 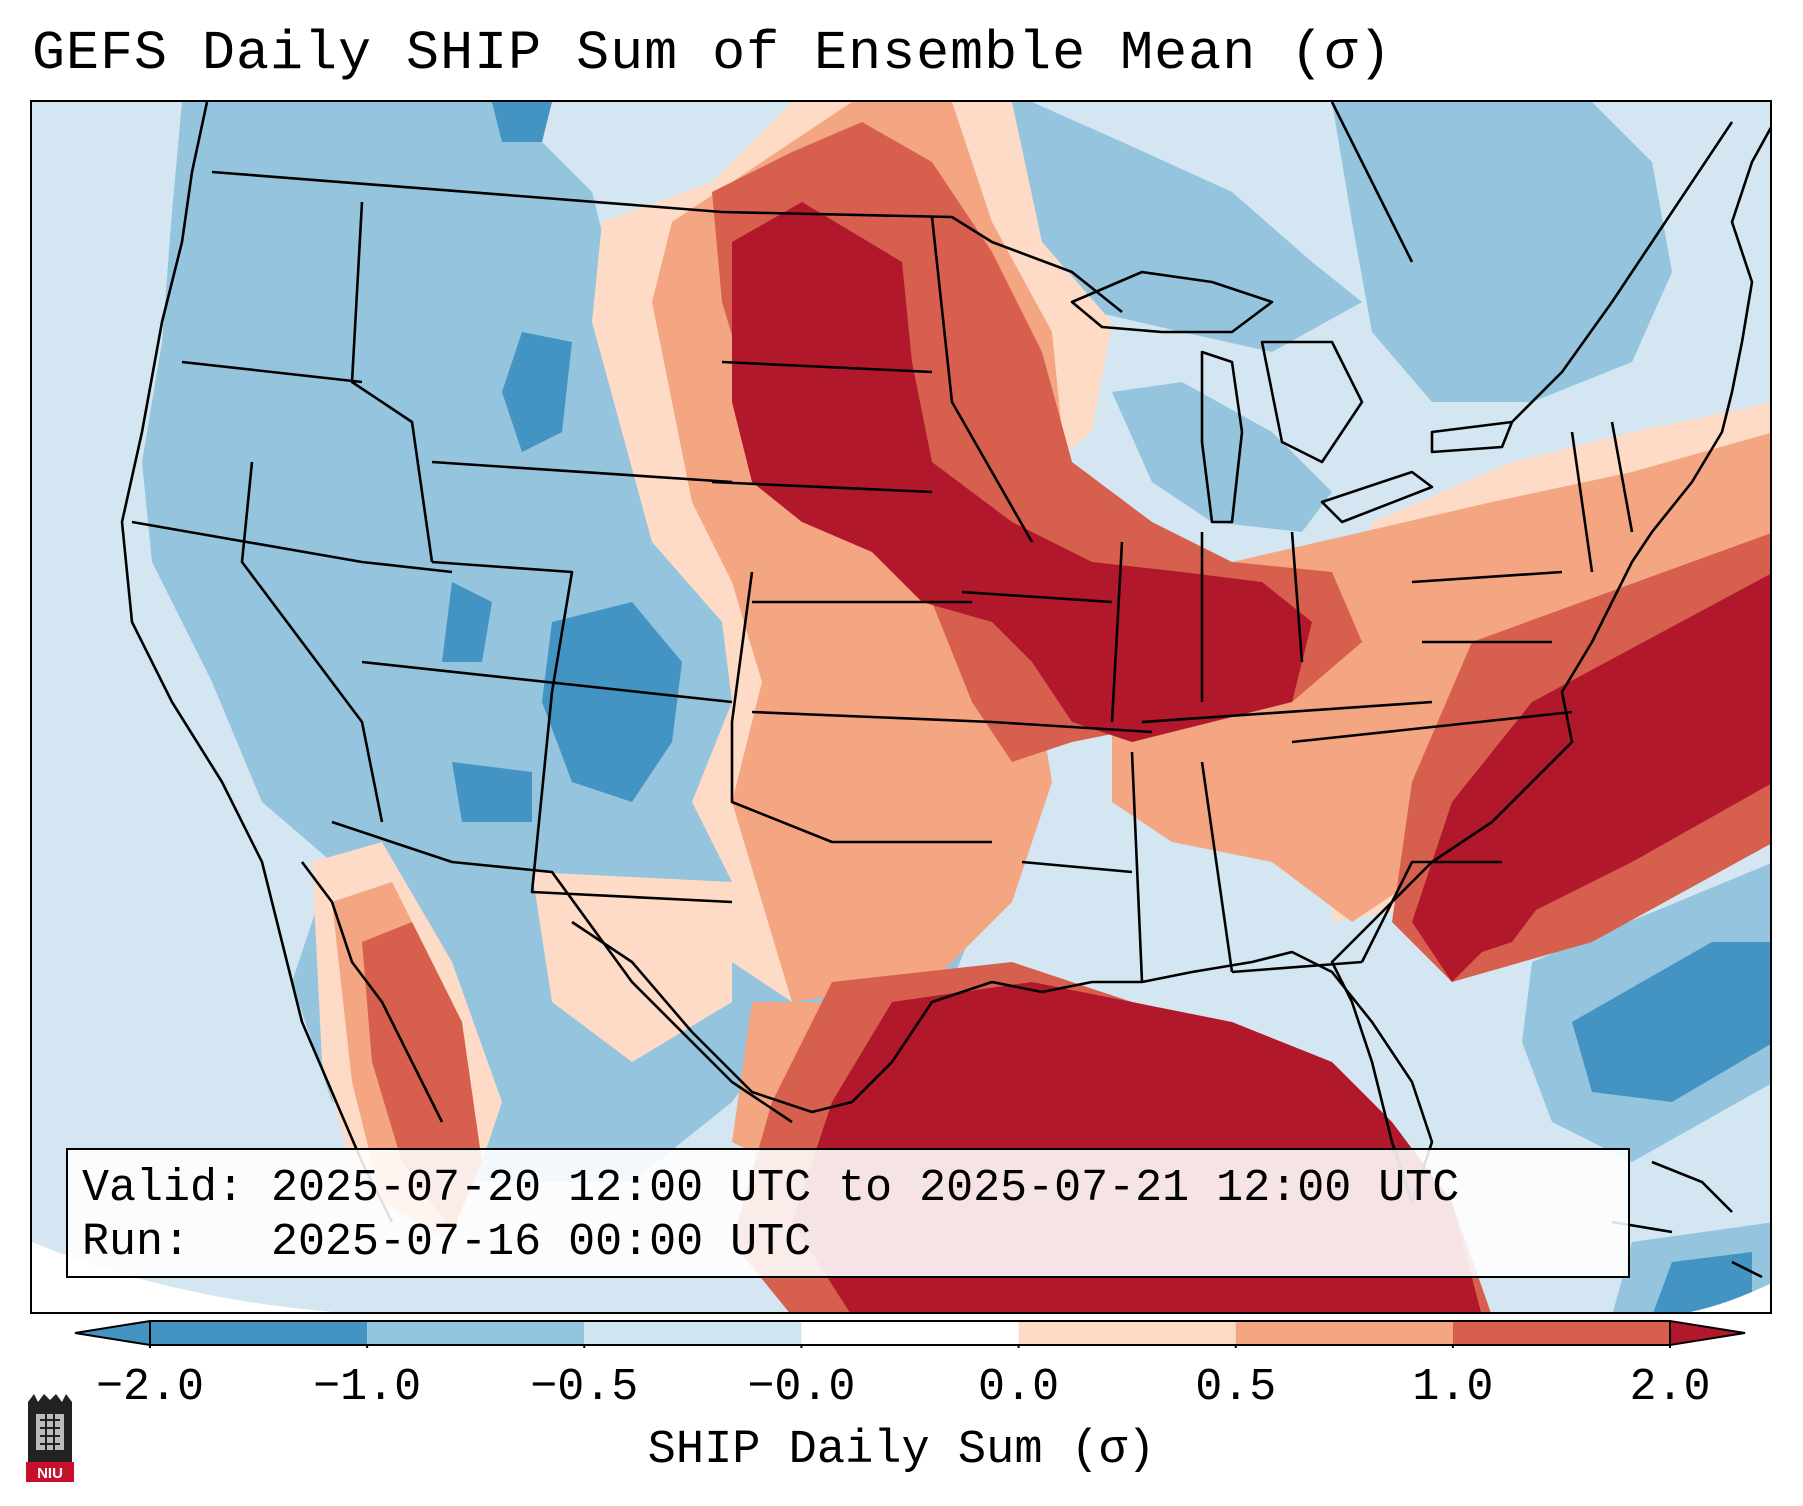 What do you see at coordinates (822, 487) in the screenshot?
I see `sd-ne` at bounding box center [822, 487].